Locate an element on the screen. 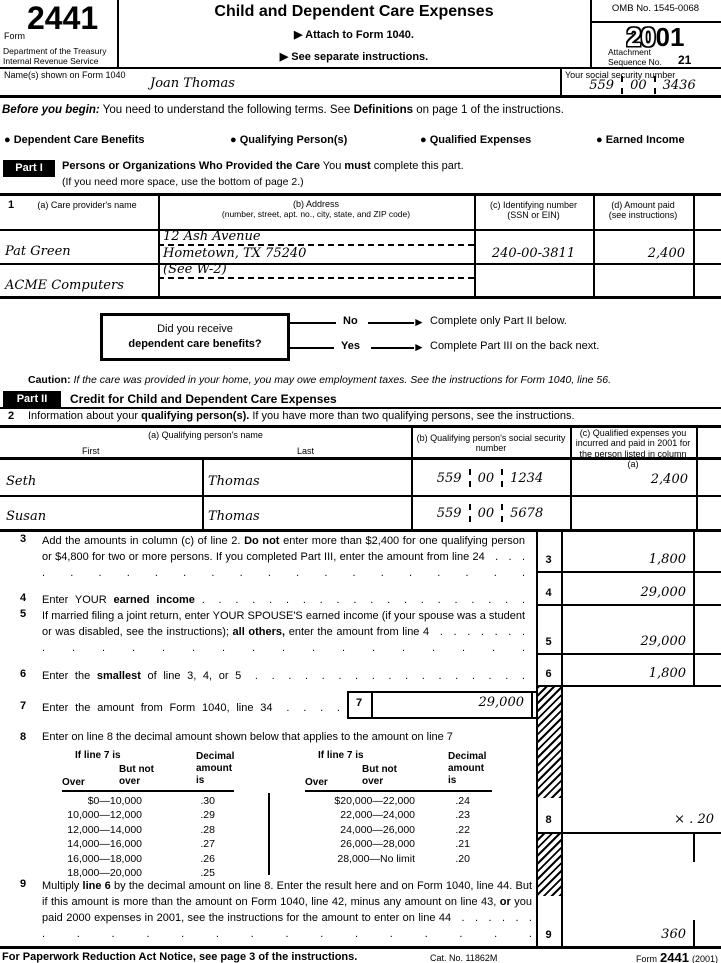 Image resolution: width=721 pixels, height=963 pixels. yes-label: Yes is located at coordinates (350, 346).